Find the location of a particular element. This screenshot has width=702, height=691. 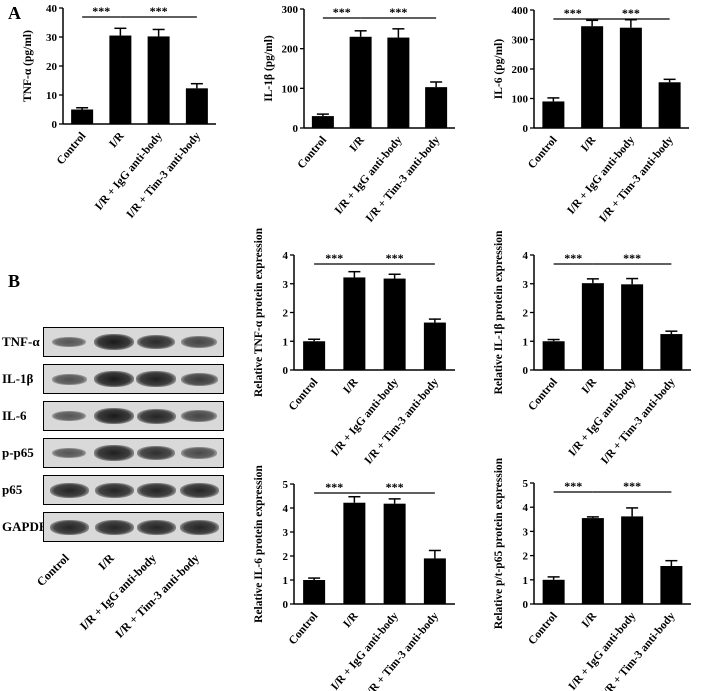

x-tick-label: I/R + IgG anti-body is located at coordinates (602, 650).